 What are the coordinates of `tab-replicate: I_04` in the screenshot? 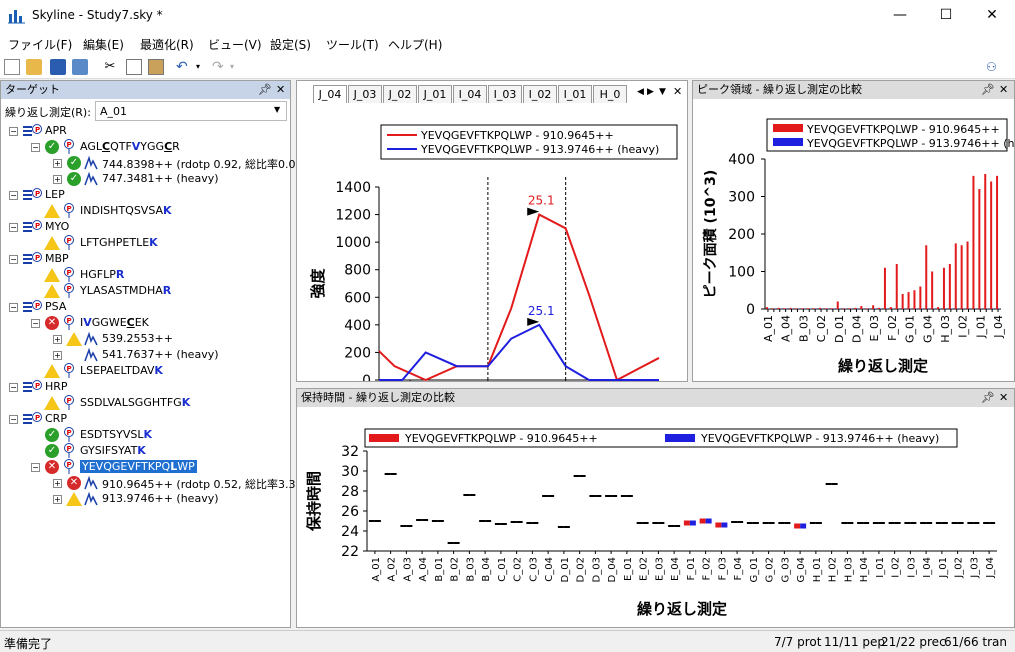 It's located at (470, 94).